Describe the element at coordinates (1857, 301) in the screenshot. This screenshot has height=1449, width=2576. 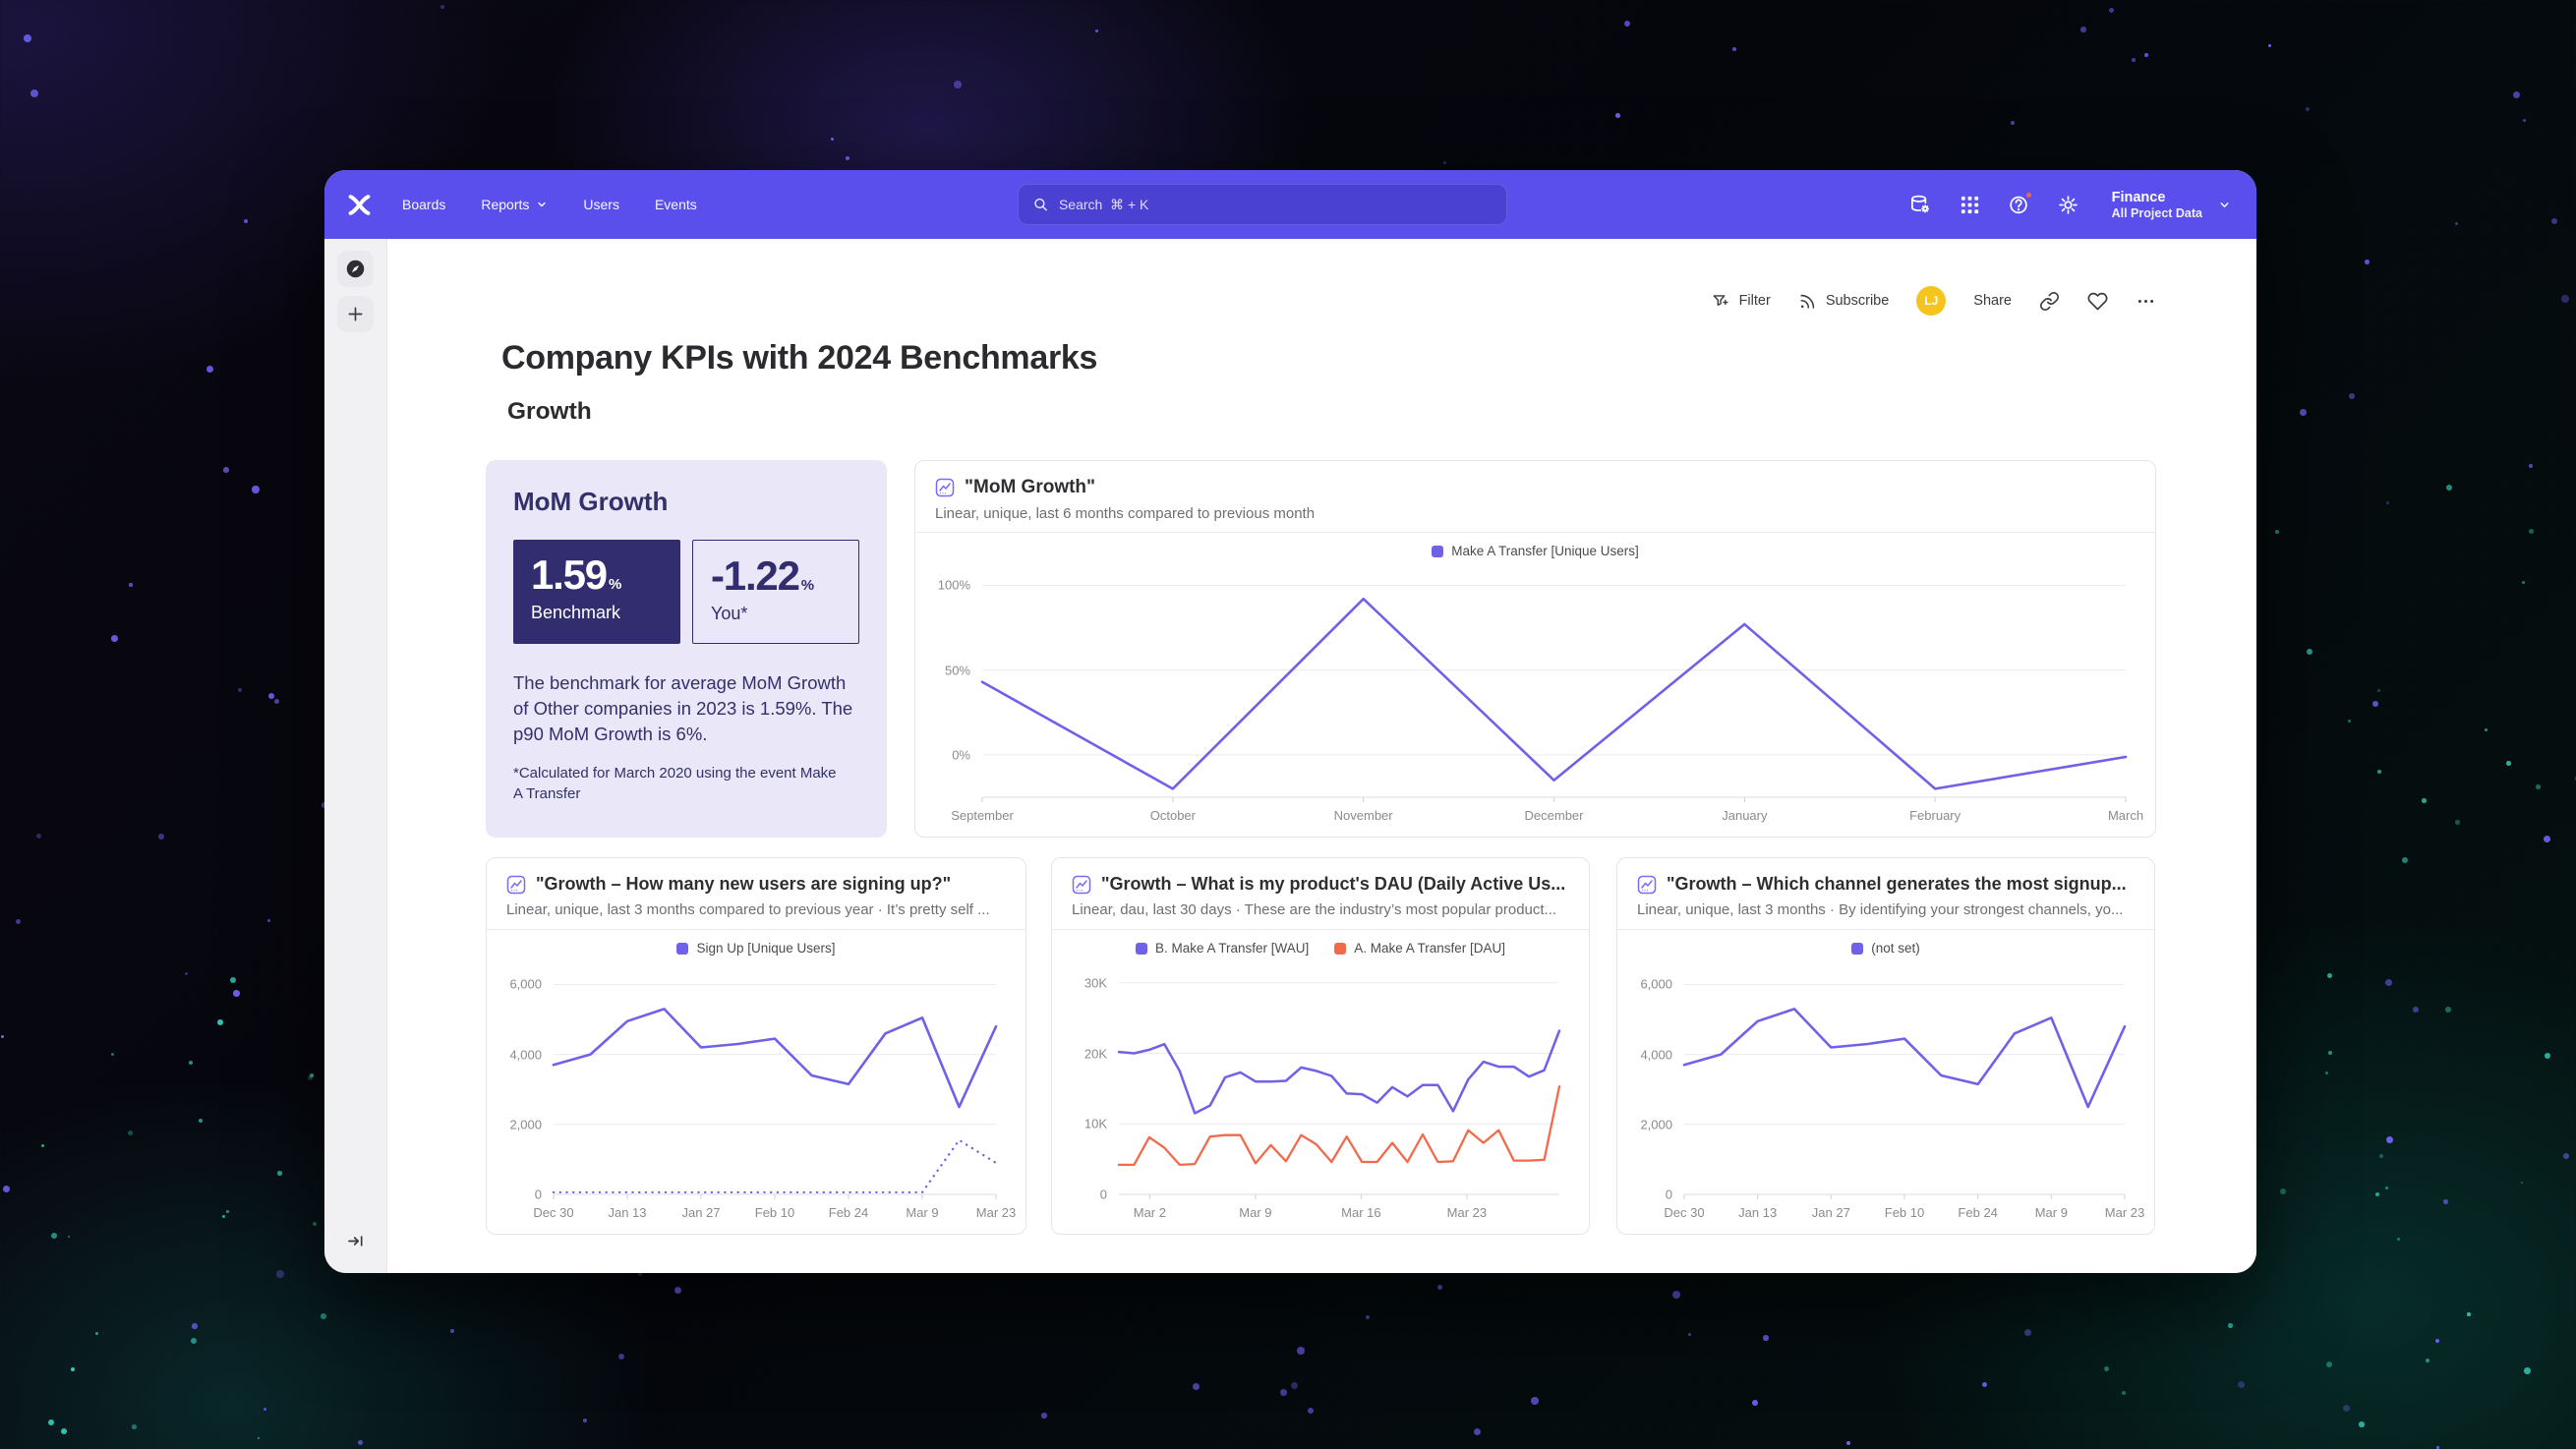
I see `subscribe-label: Subscribe` at that location.